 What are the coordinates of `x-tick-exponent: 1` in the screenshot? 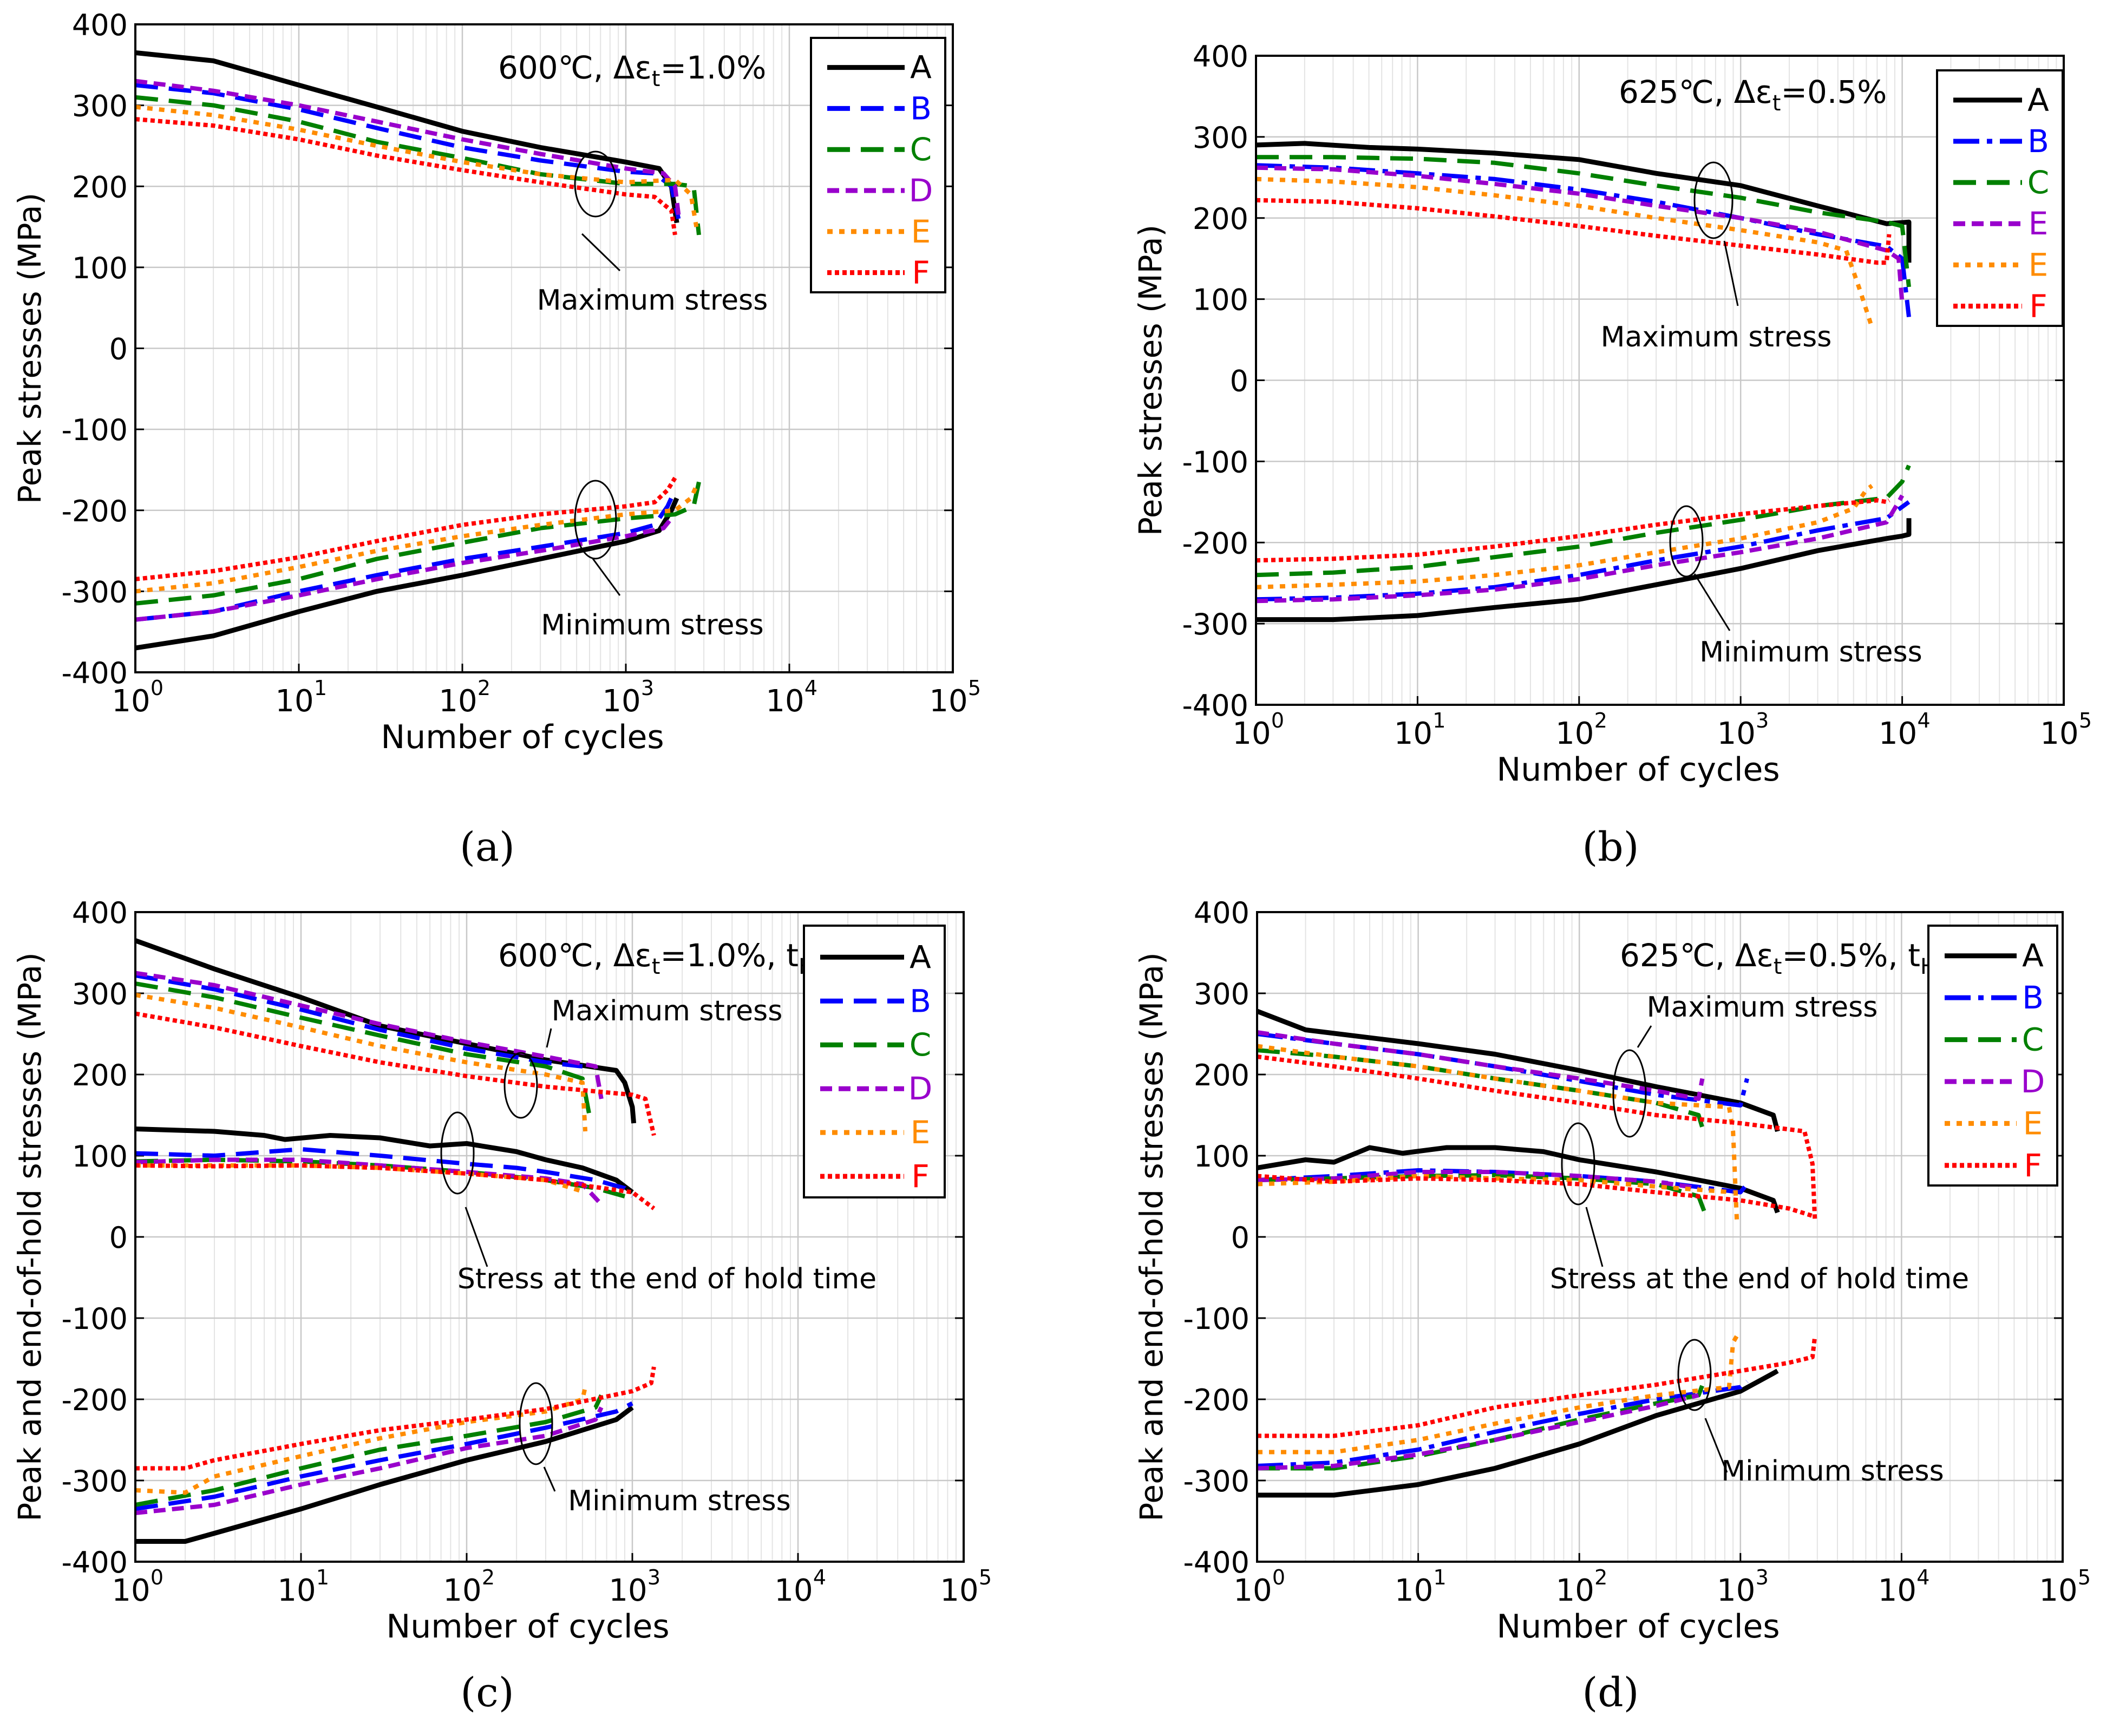 It's located at (1438, 720).